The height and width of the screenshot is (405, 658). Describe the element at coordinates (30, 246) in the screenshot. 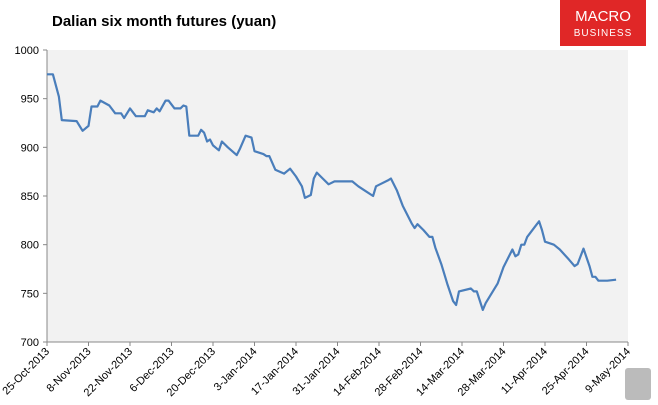

I see `y-tick-label: 800` at that location.